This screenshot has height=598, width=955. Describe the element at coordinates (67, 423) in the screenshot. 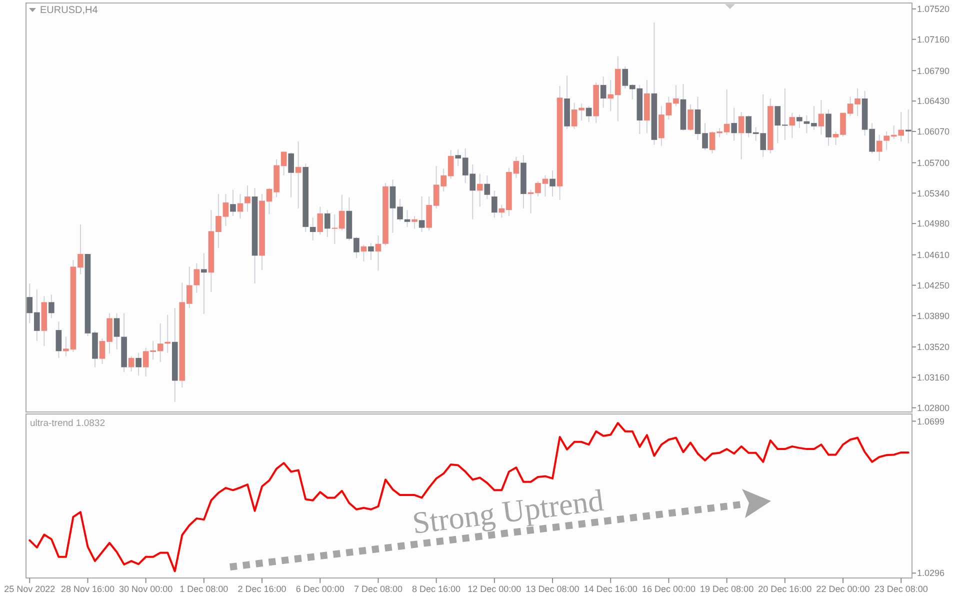

I see `chart-title: ultra-trend 1.0832` at that location.